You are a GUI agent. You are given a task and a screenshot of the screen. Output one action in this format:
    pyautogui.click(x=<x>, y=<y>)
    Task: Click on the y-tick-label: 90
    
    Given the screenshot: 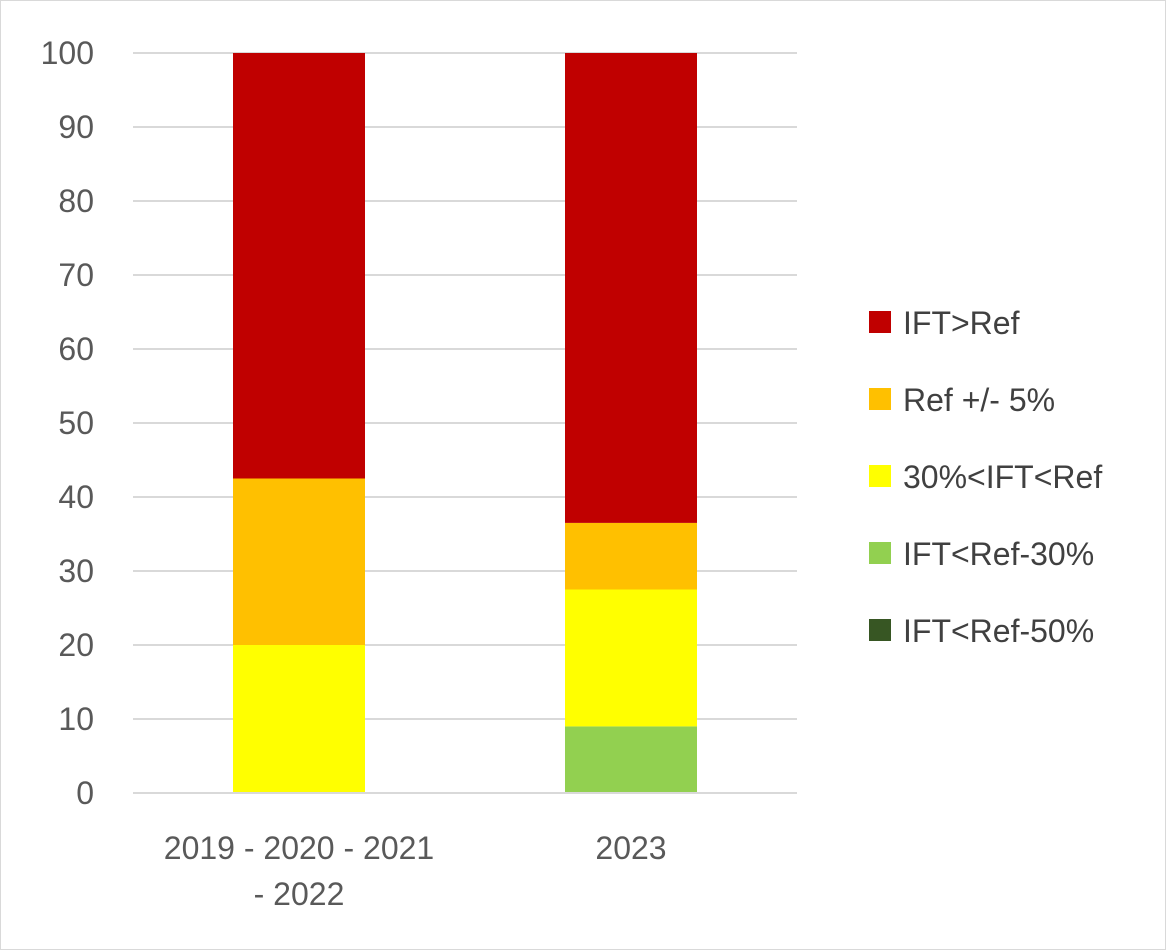 What is the action you would take?
    pyautogui.click(x=76, y=127)
    